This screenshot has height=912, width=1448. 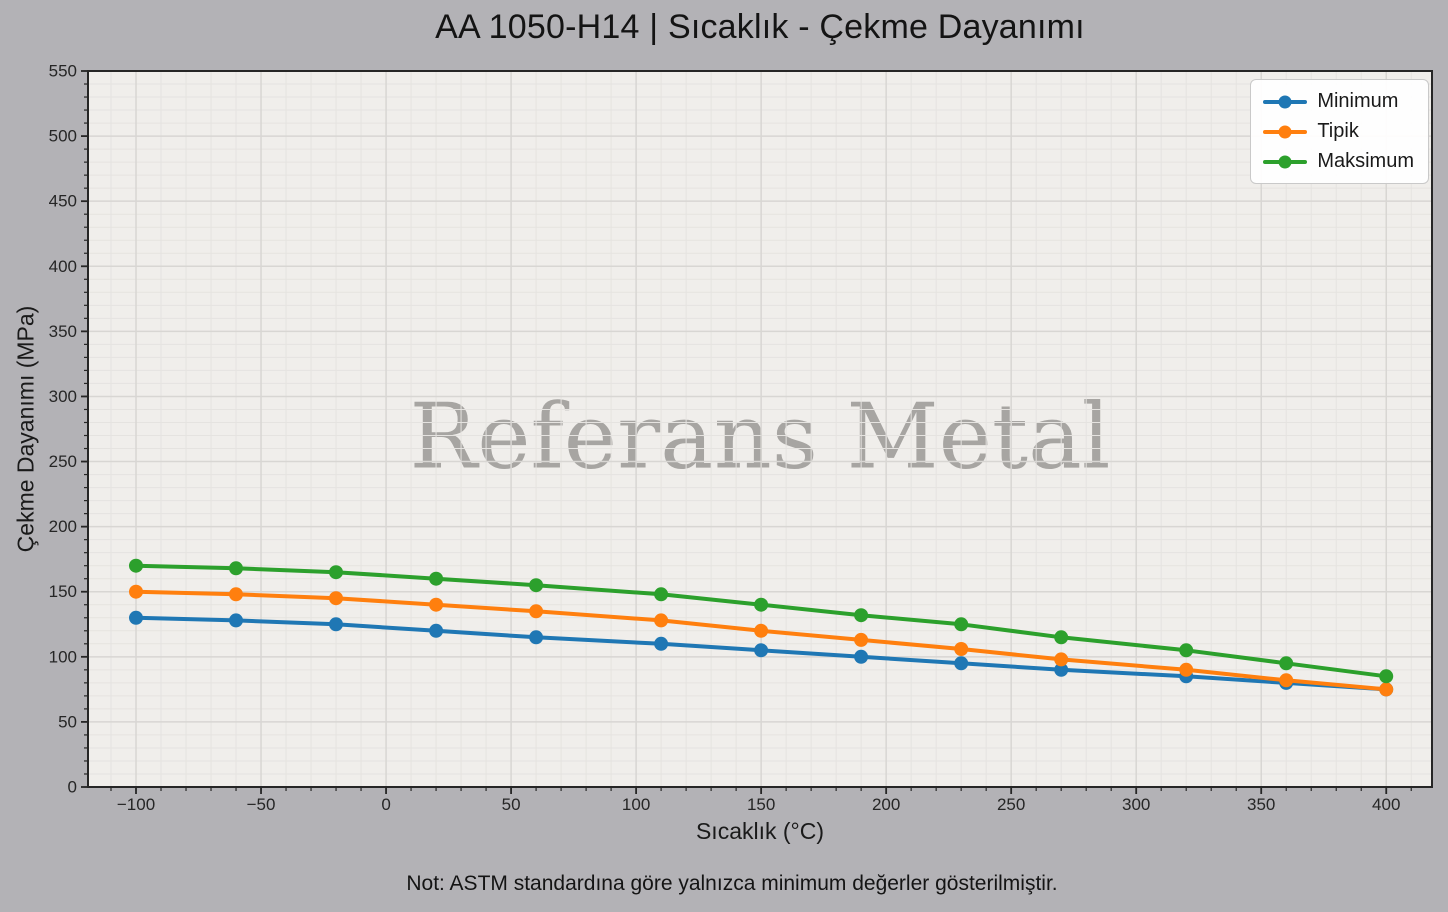 What do you see at coordinates (1358, 101) in the screenshot?
I see `legend-label: Minimum` at bounding box center [1358, 101].